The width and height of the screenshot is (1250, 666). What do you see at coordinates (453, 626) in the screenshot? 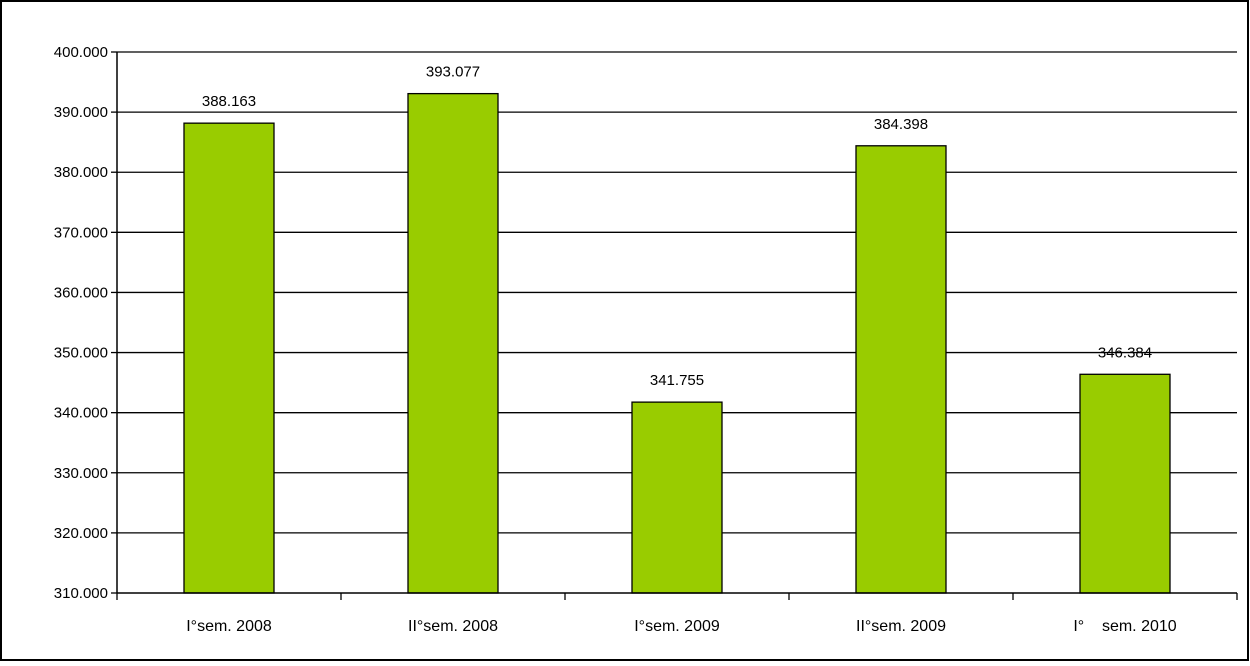
I see `x-tick-label: II°sem. 2008` at bounding box center [453, 626].